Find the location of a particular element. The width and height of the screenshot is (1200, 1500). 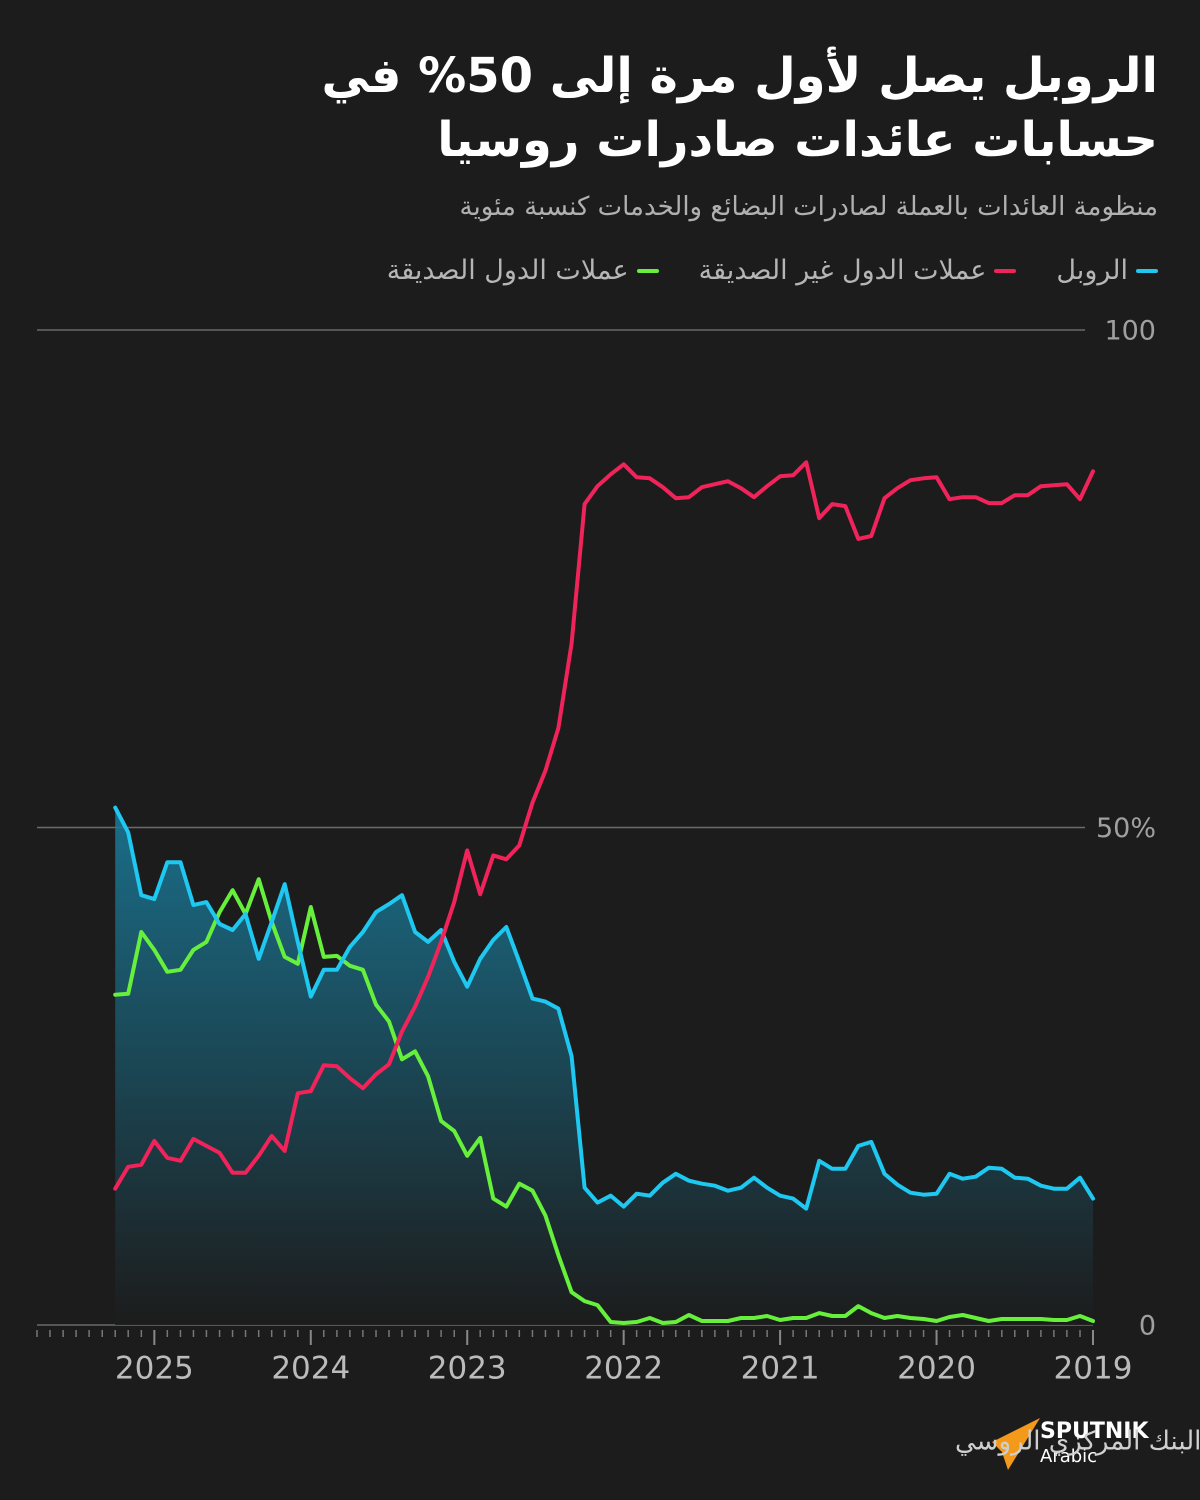

legend-item: عملات الدول الصديقة is located at coordinates (523, 270).